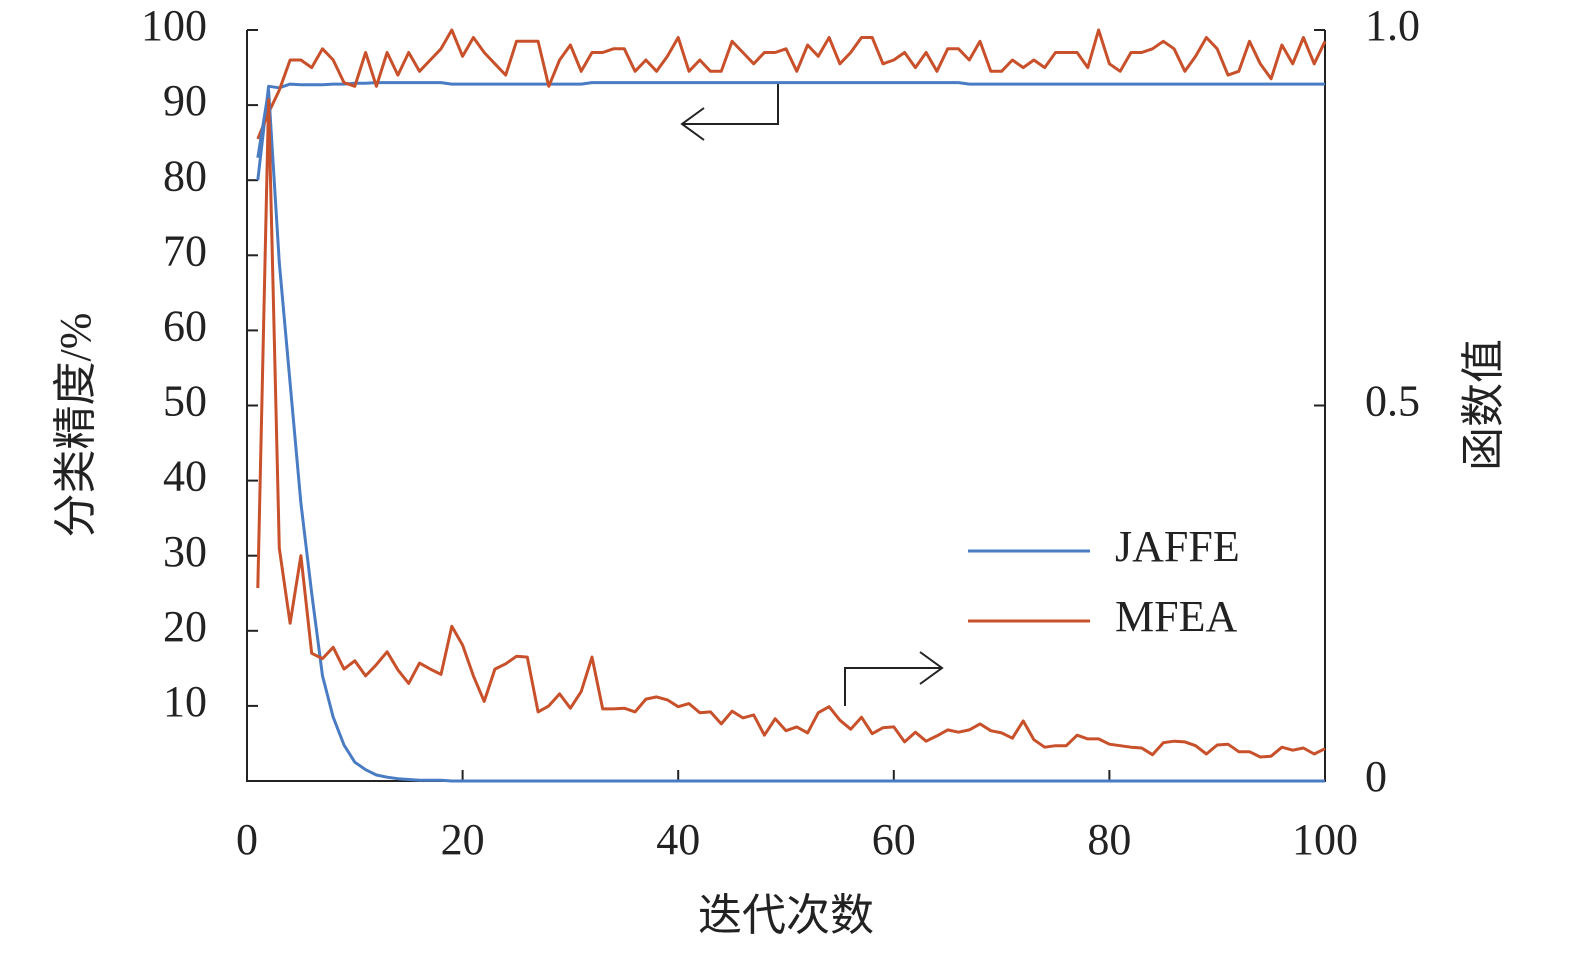 This screenshot has height=953, width=1575. I want to click on x-tick-label: 40, so click(678, 839).